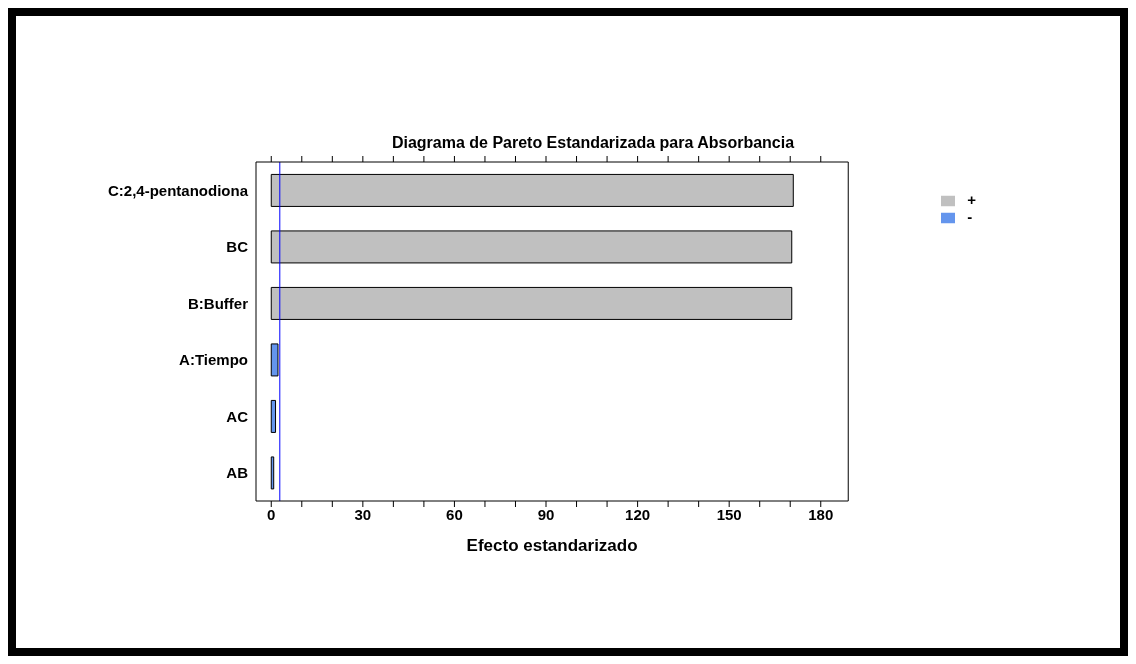  I want to click on x-tick-label: 180, so click(821, 514).